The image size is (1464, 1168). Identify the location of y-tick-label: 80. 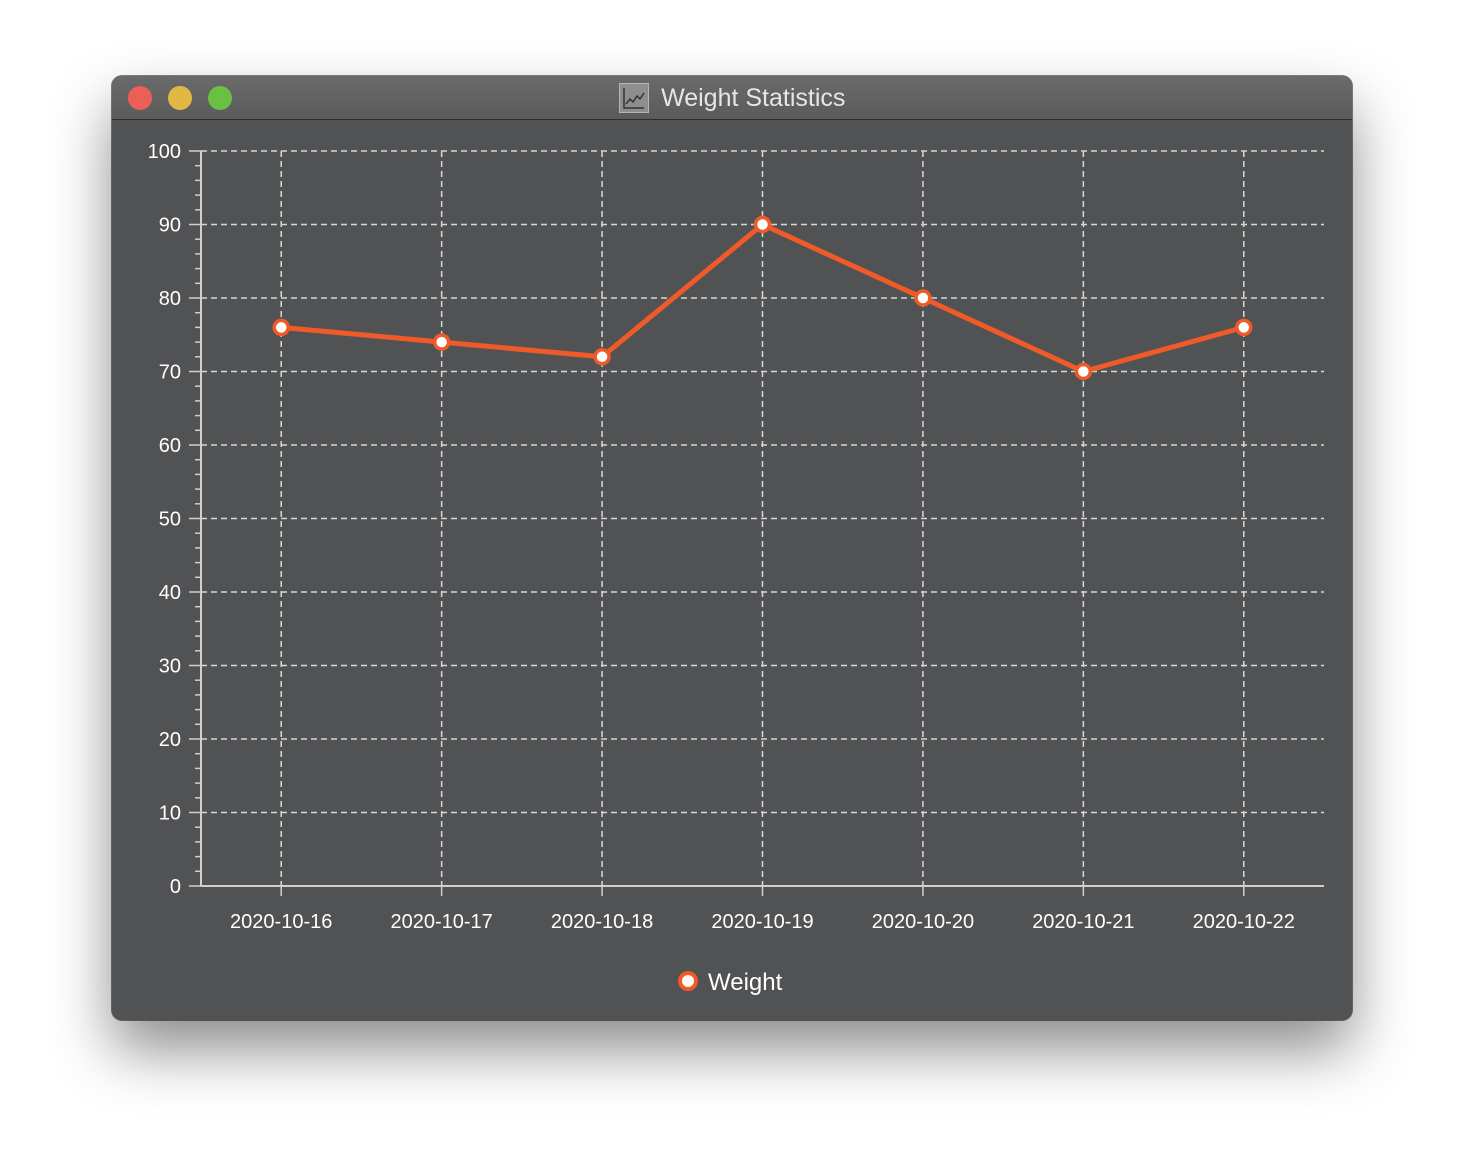
(170, 299).